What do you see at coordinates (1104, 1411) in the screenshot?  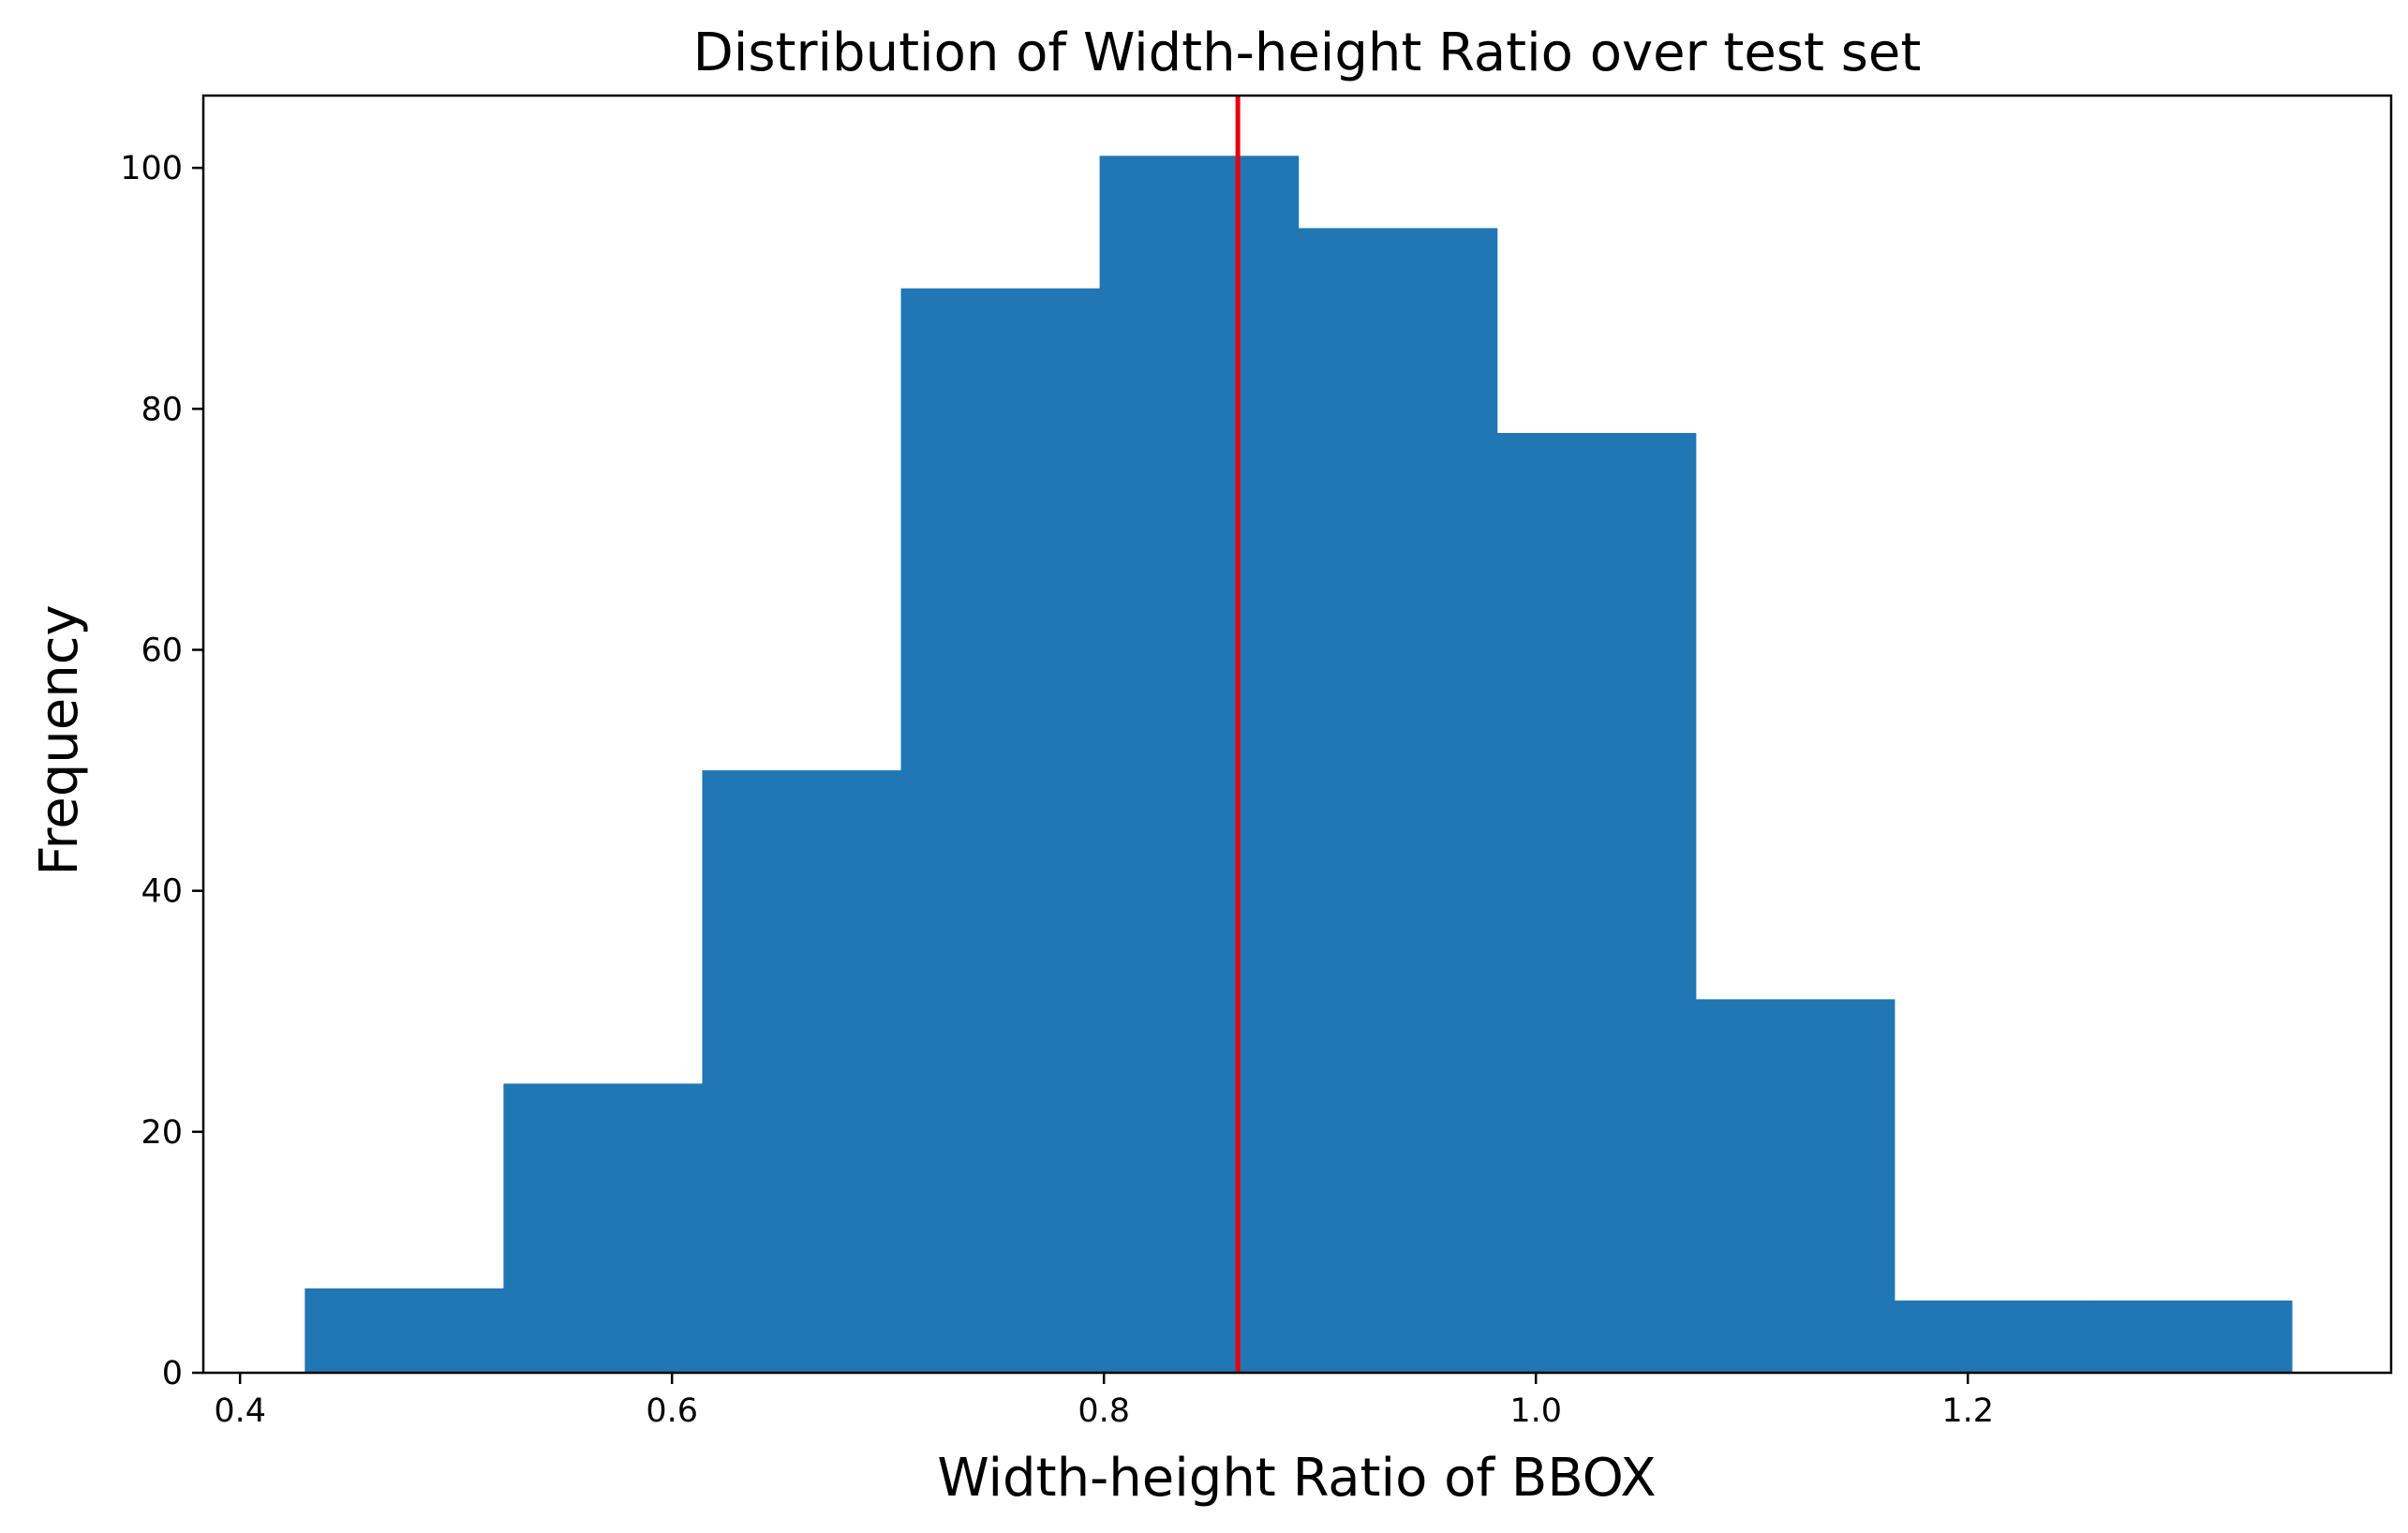 I see `x-tick-label: 0.8` at bounding box center [1104, 1411].